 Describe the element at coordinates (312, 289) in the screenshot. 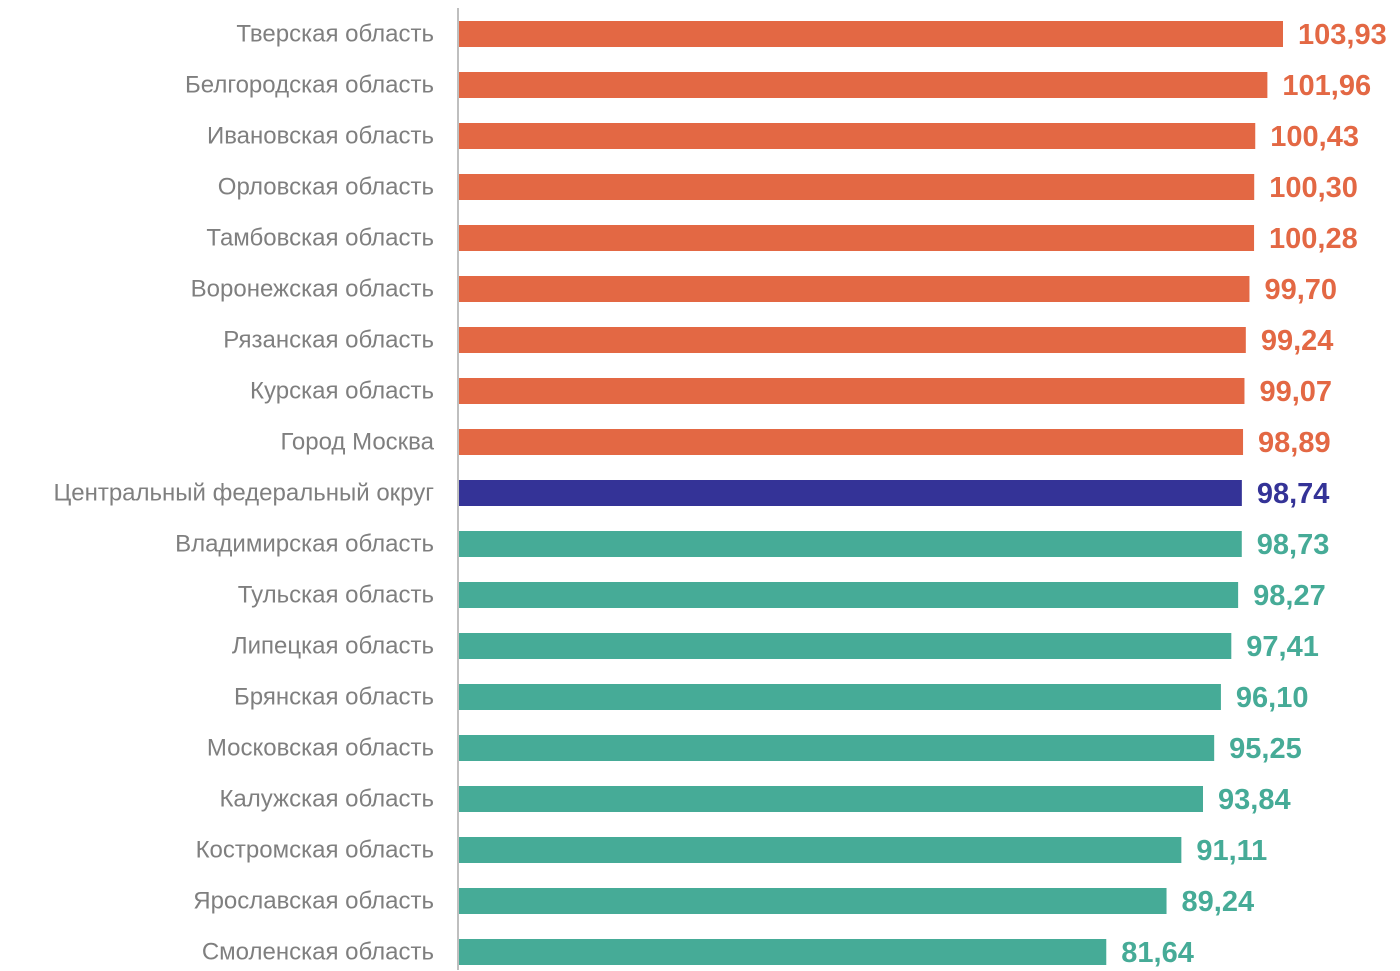

I see `category-label: Воронежская область` at that location.